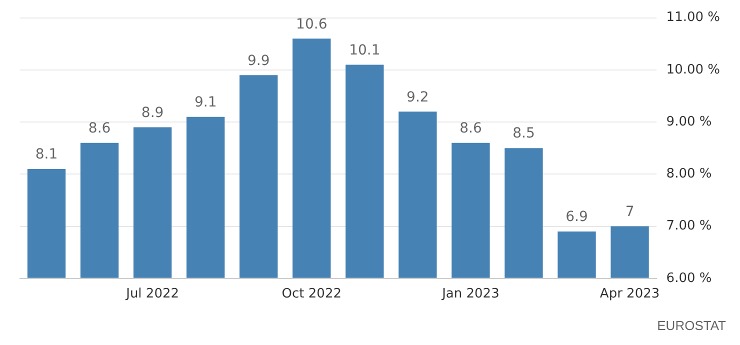 The width and height of the screenshot is (740, 345). What do you see at coordinates (46, 154) in the screenshot?
I see `data-label: 8.1` at bounding box center [46, 154].